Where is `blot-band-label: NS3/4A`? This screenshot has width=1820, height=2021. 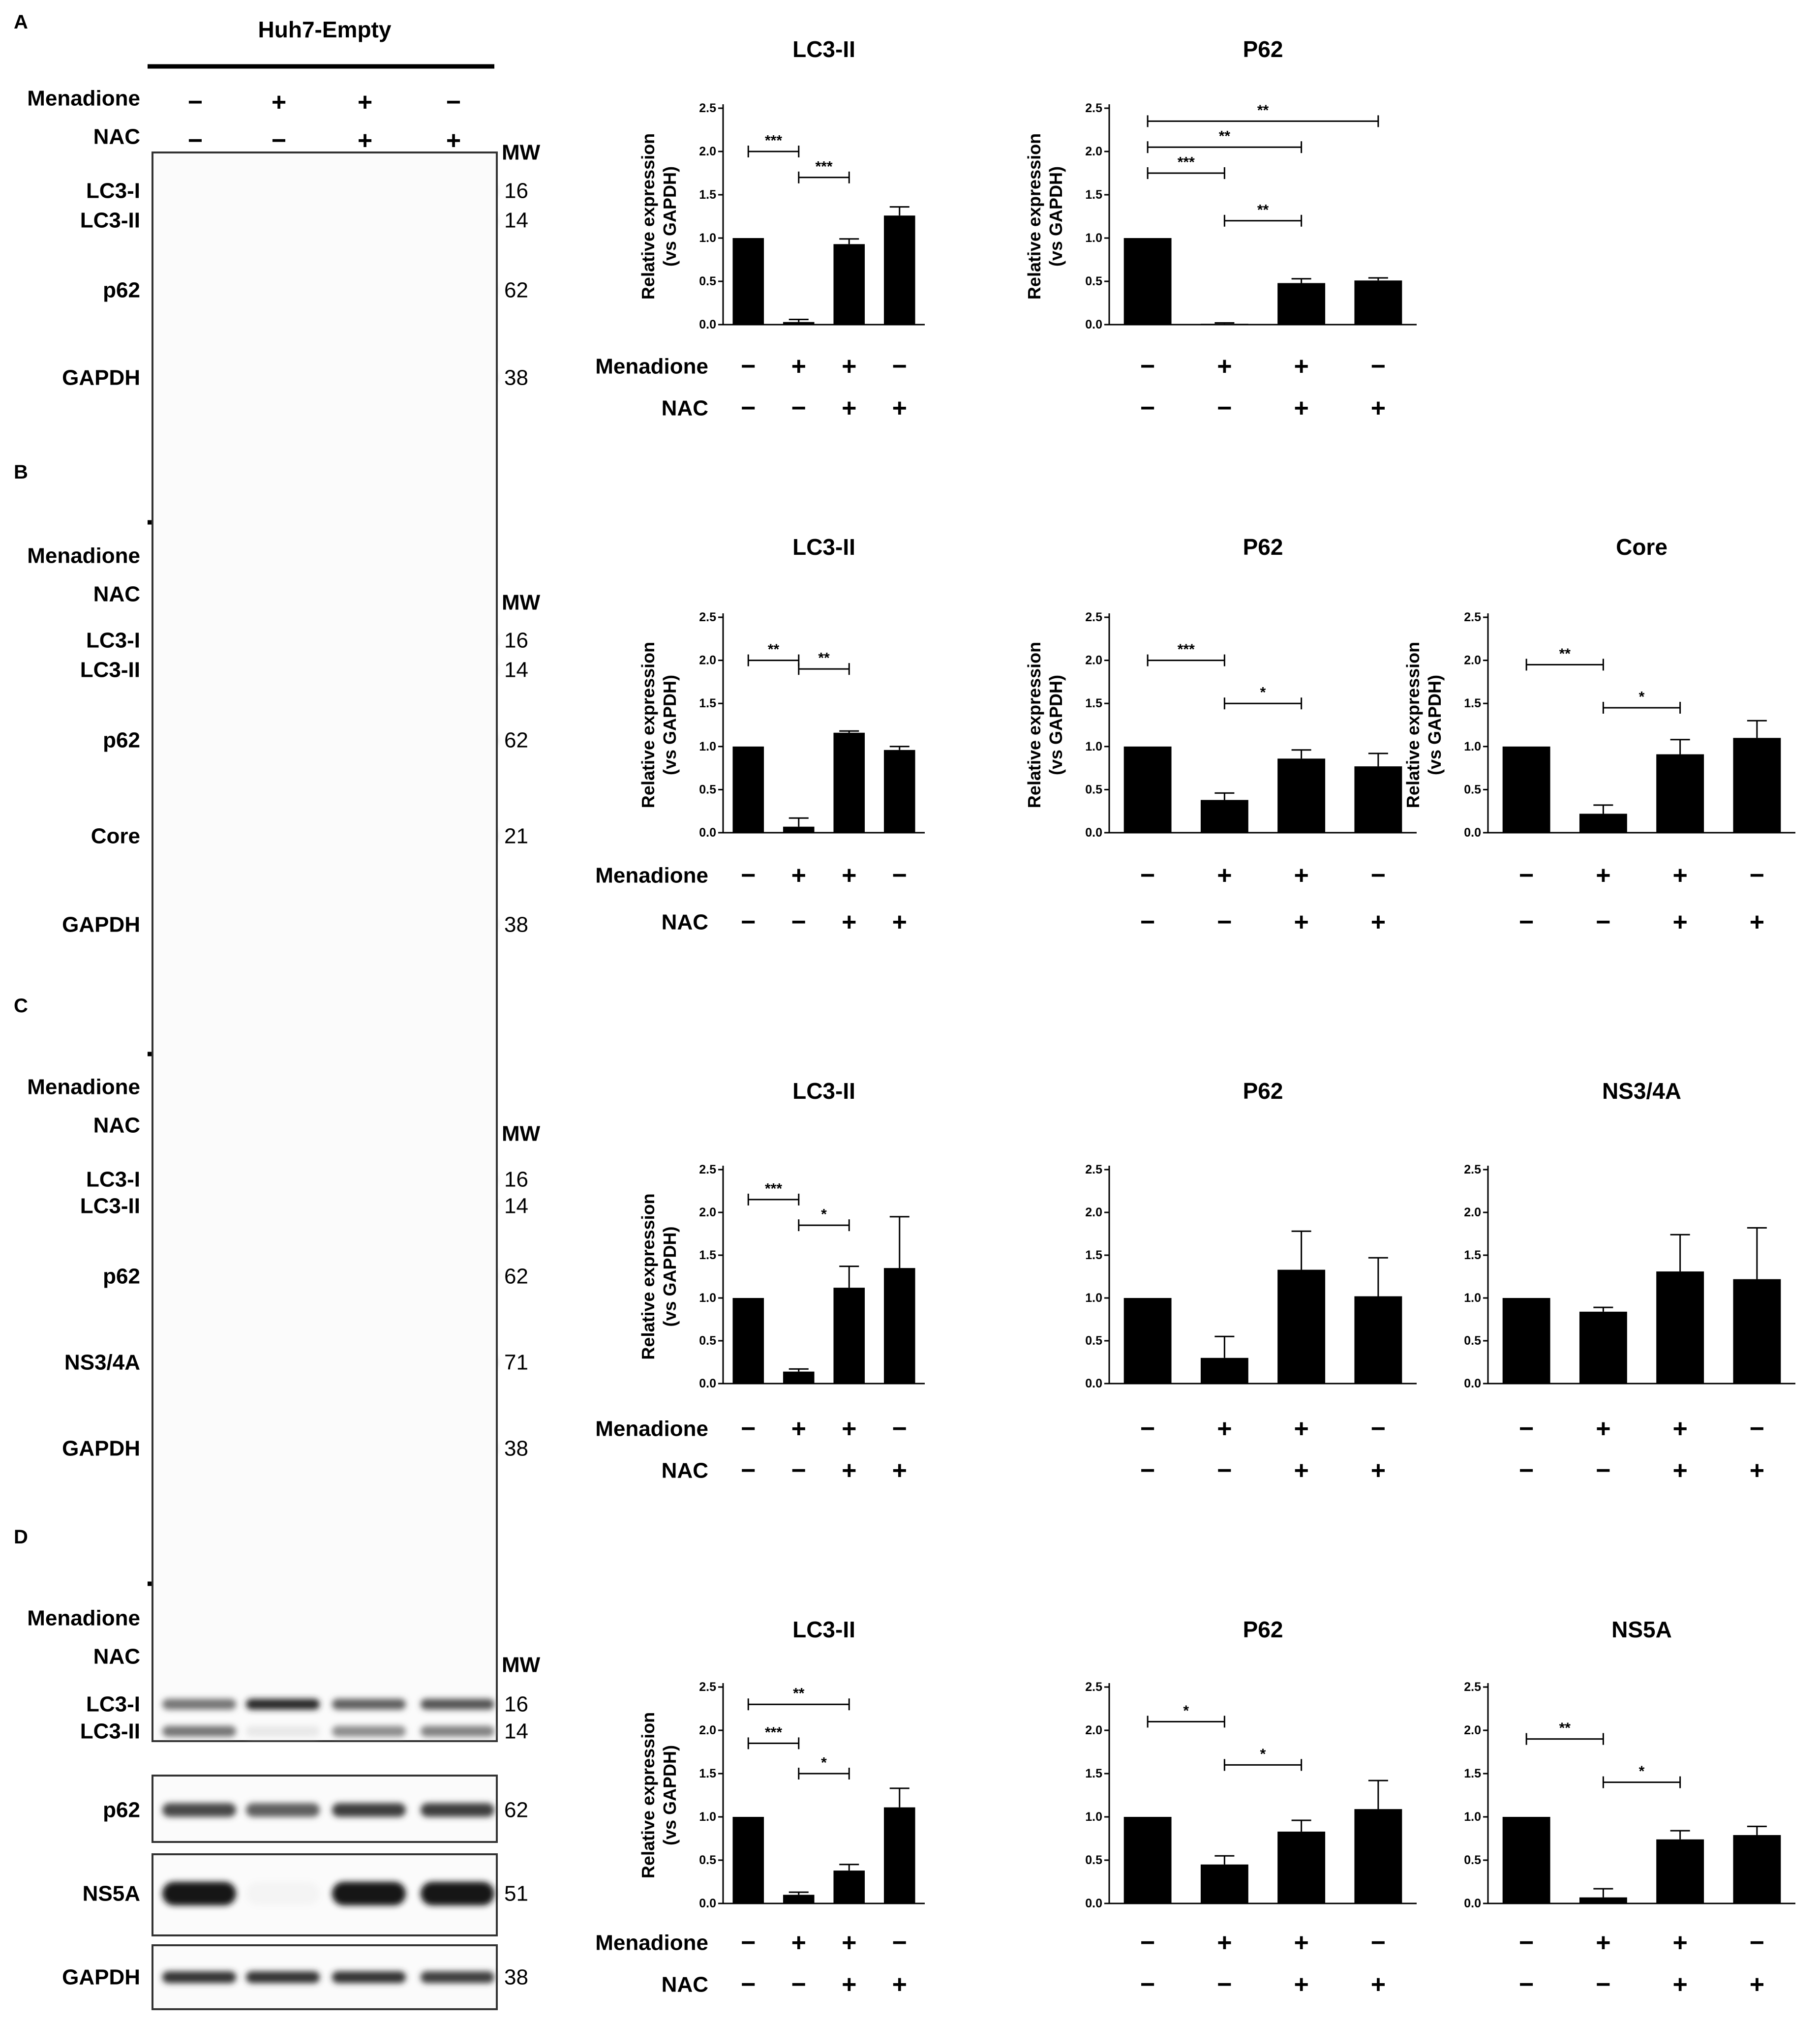
blot-band-label: NS3/4A is located at coordinates (102, 1363).